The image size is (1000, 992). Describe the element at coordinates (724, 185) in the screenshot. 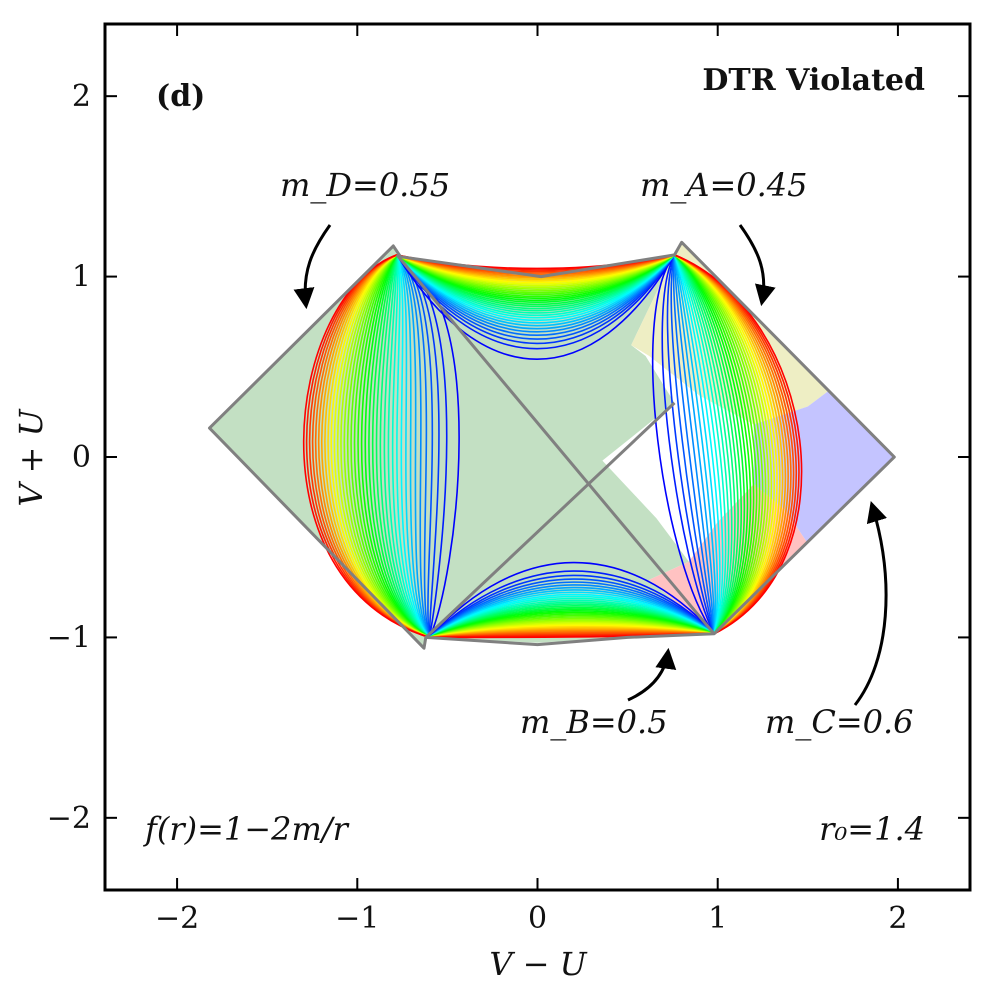

I see `mass-label-mA: m_A=0.45` at that location.